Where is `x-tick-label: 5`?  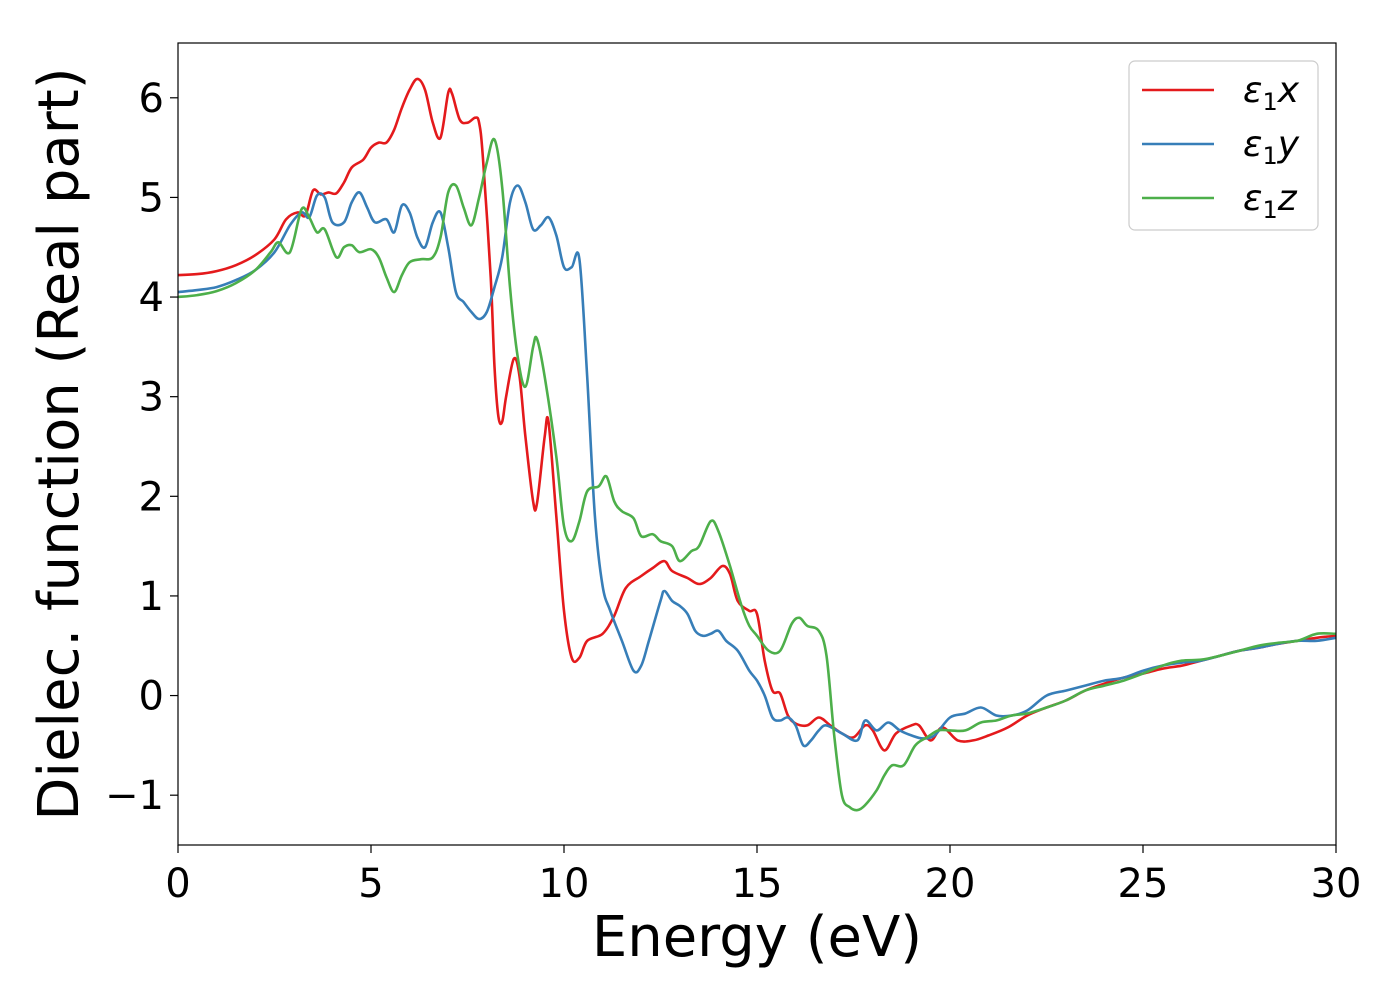 x-tick-label: 5 is located at coordinates (370, 884).